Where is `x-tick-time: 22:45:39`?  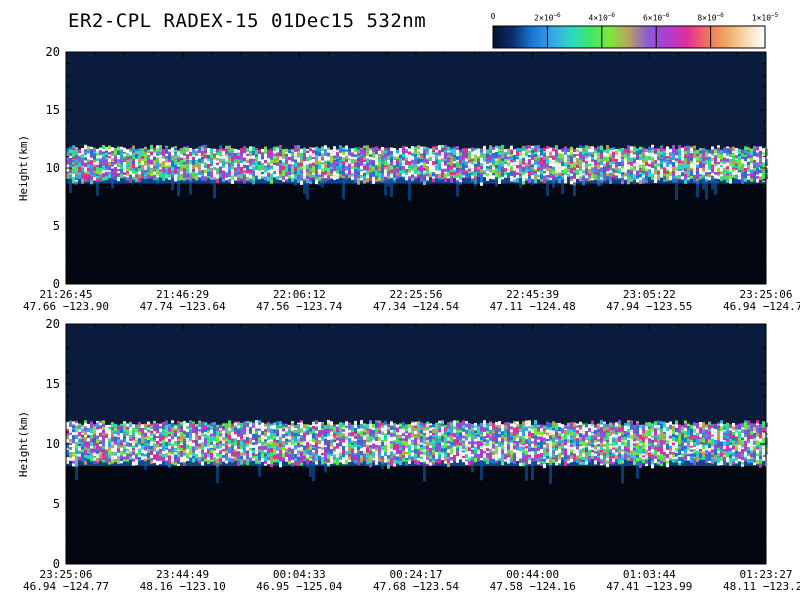
x-tick-time: 22:45:39 is located at coordinates (532, 294).